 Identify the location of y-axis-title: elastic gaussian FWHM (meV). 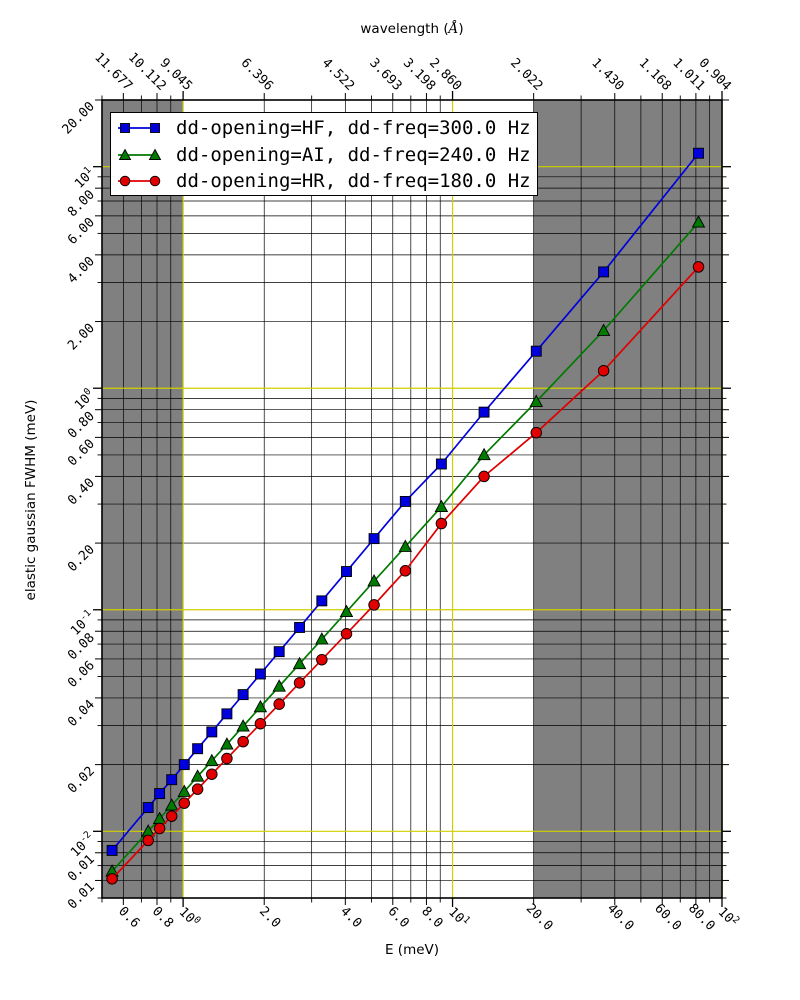
(31, 500).